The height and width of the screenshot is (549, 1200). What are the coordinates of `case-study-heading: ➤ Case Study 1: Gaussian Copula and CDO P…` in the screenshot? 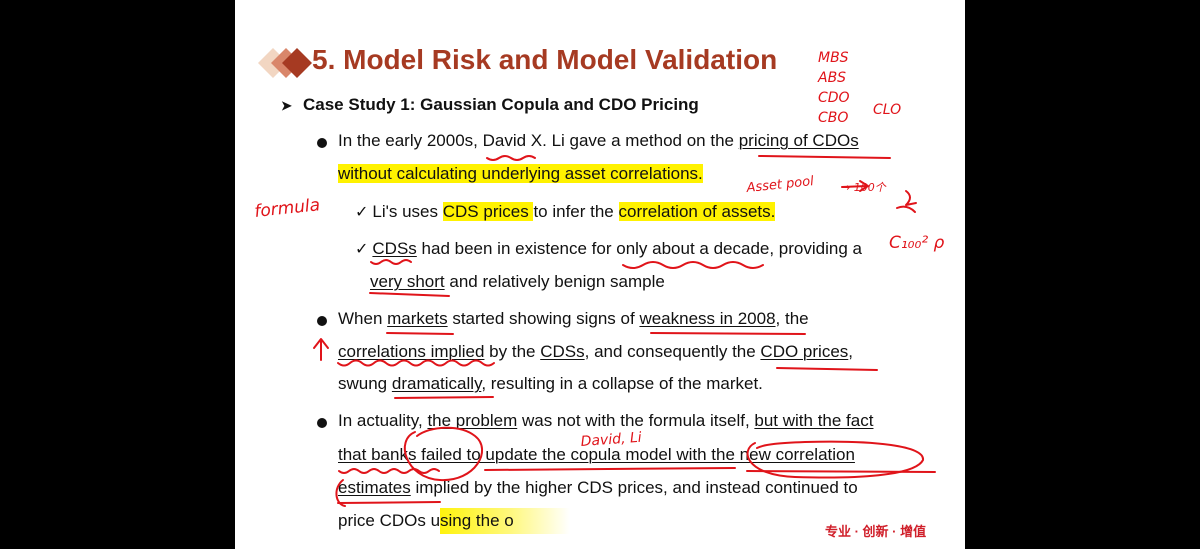 It's located at (490, 105).